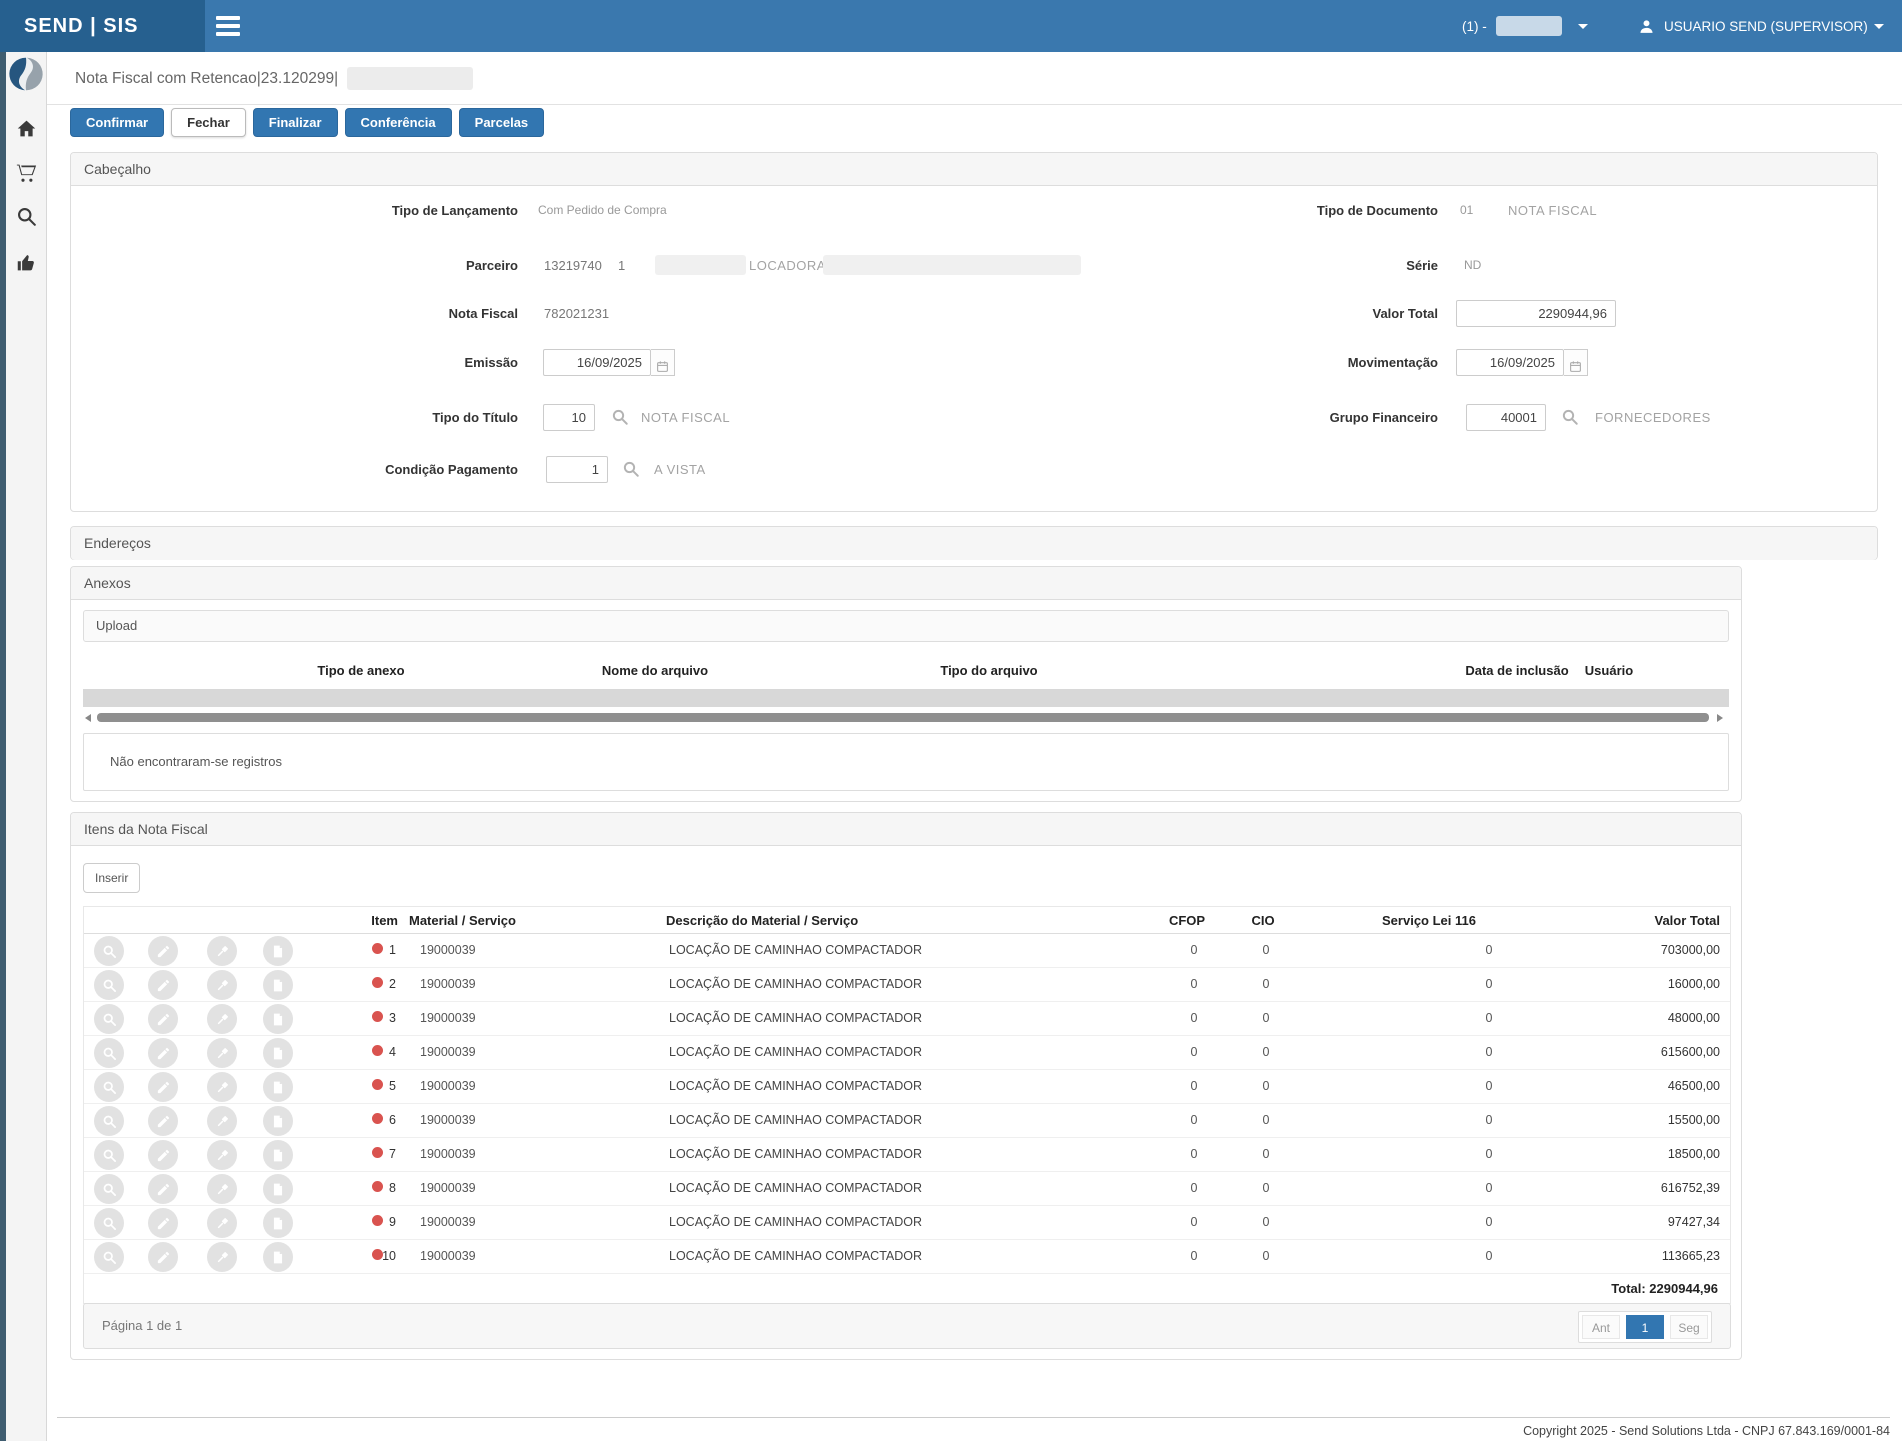  I want to click on next-page-button: Seg, so click(1689, 1327).